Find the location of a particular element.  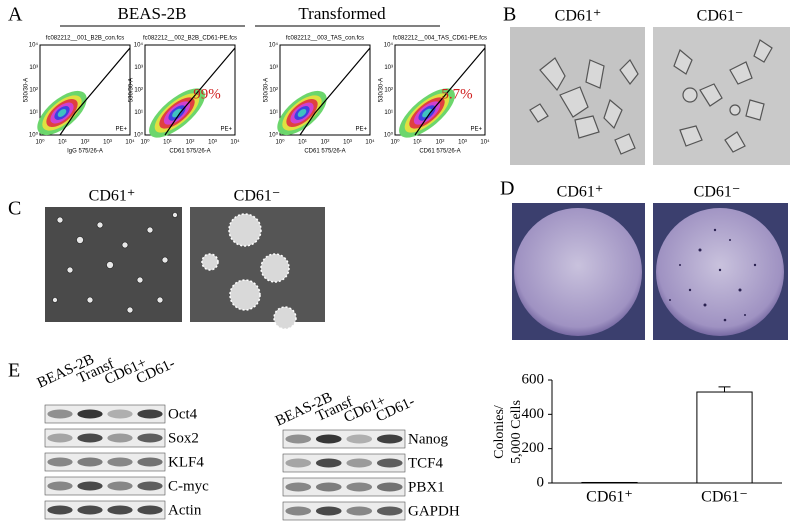

protein-label: Actin is located at coordinates (185, 510).